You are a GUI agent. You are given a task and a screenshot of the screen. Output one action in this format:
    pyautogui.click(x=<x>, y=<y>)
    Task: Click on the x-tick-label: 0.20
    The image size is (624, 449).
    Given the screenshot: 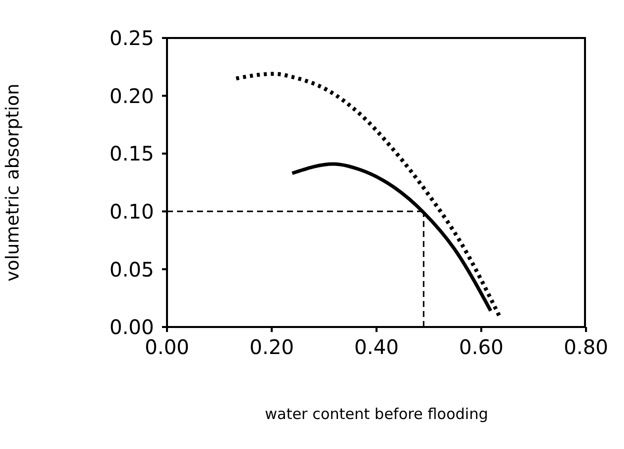 What is the action you would take?
    pyautogui.click(x=271, y=347)
    